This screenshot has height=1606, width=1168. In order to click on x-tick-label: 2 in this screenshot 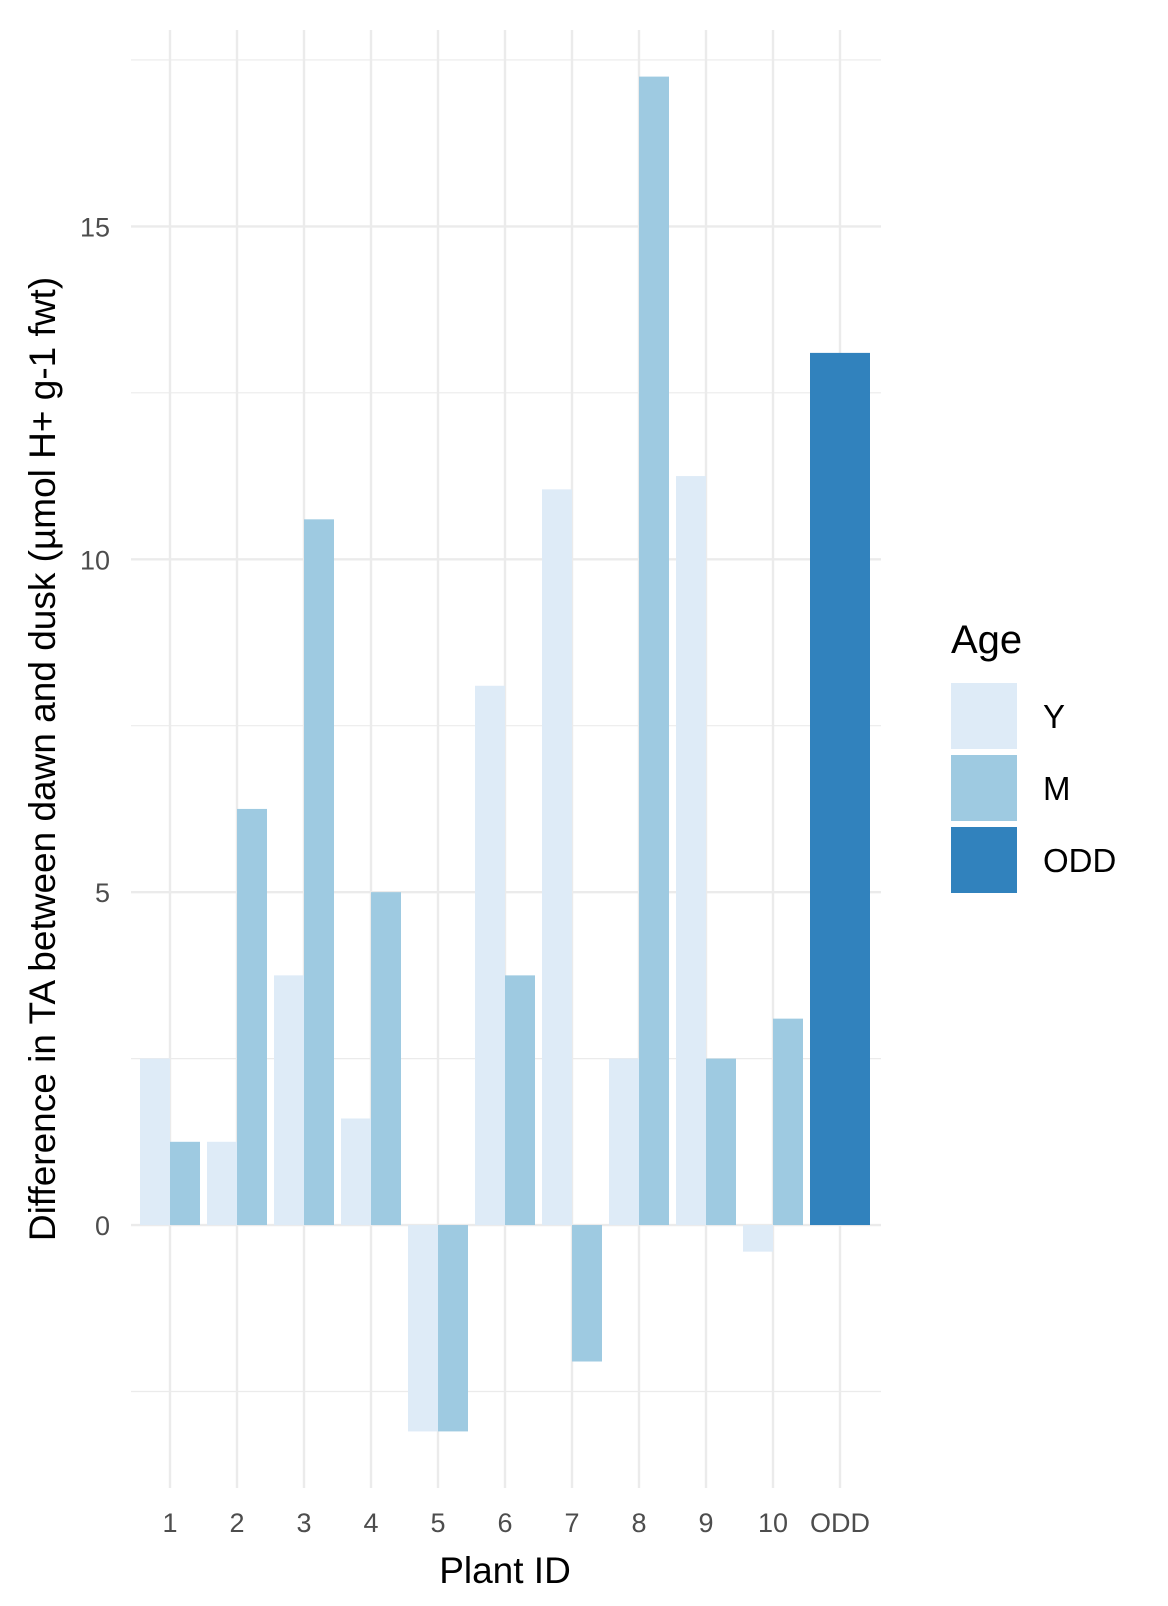, I will do `click(236, 1523)`.